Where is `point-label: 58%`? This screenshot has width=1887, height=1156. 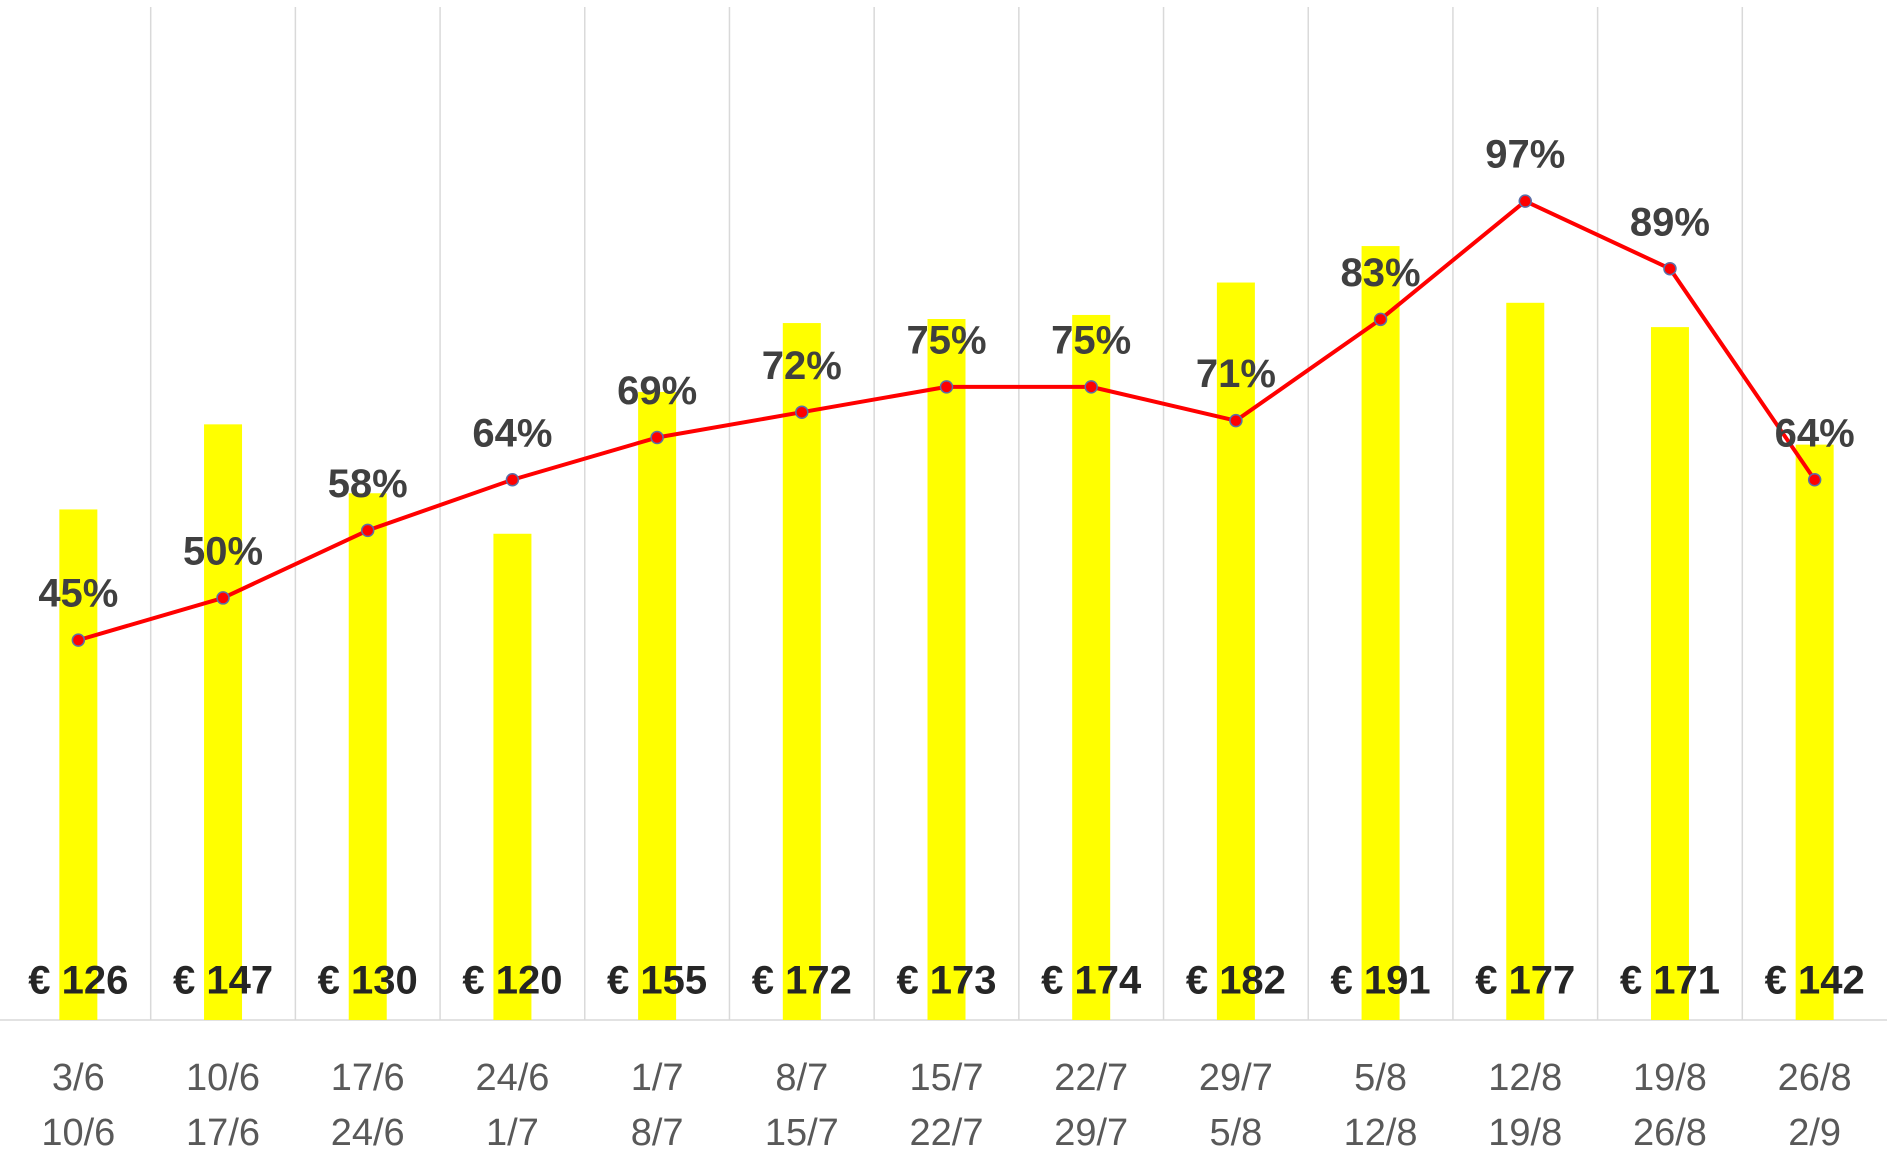
point-label: 58% is located at coordinates (368, 484).